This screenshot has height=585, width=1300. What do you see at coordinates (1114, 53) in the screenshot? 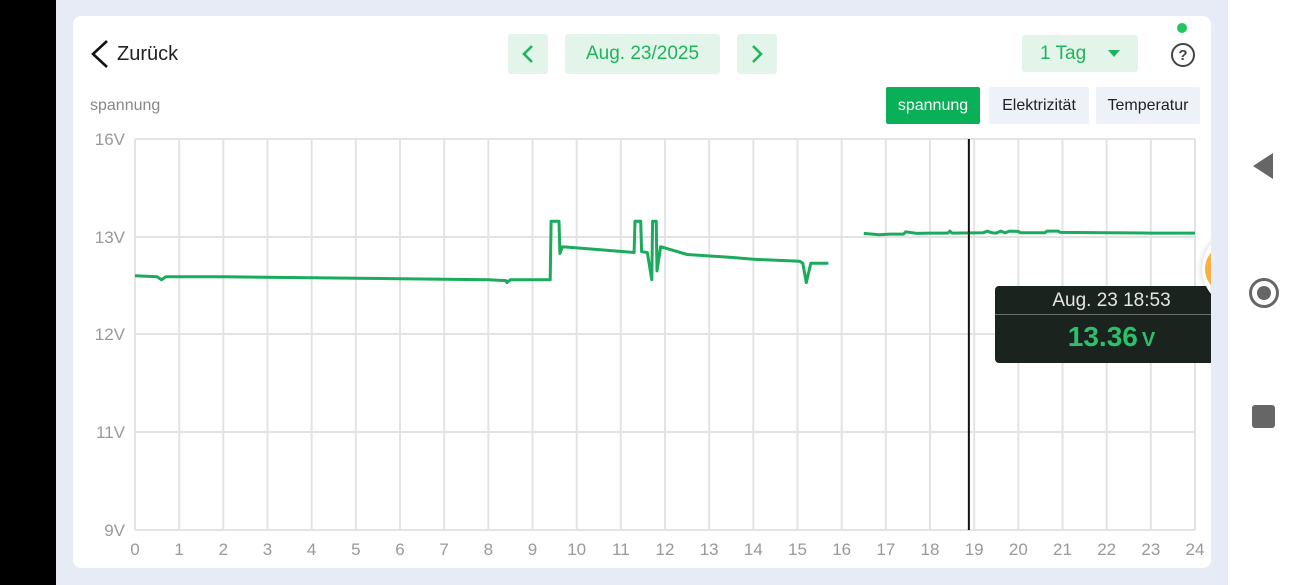
I see `caret-down-icon` at bounding box center [1114, 53].